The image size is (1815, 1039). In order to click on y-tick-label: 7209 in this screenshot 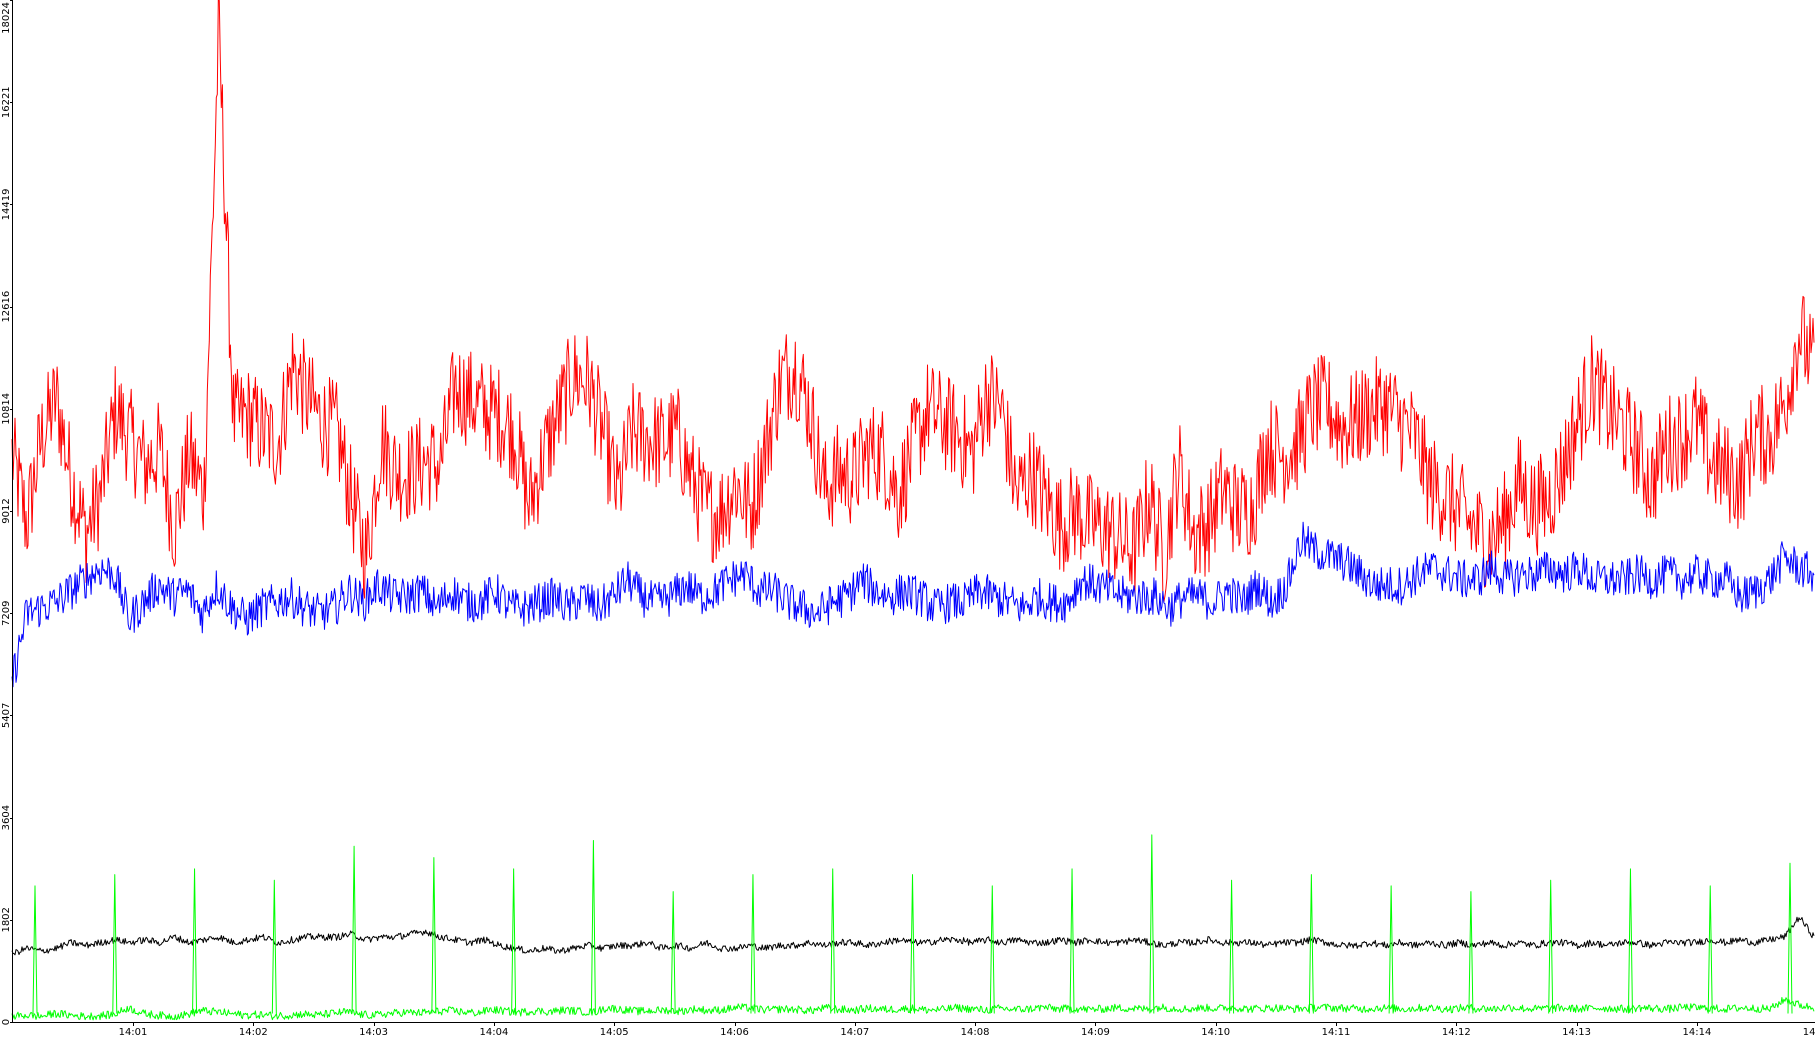, I will do `click(6, 613)`.